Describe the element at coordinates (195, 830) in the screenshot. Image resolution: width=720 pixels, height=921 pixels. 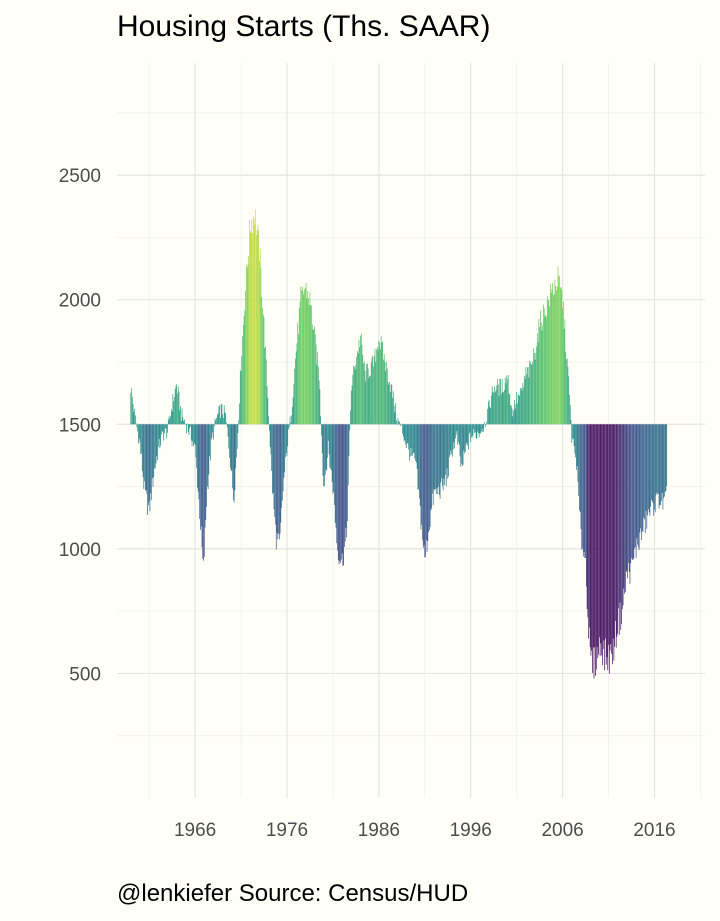
I see `x-tick-label: 1966` at that location.